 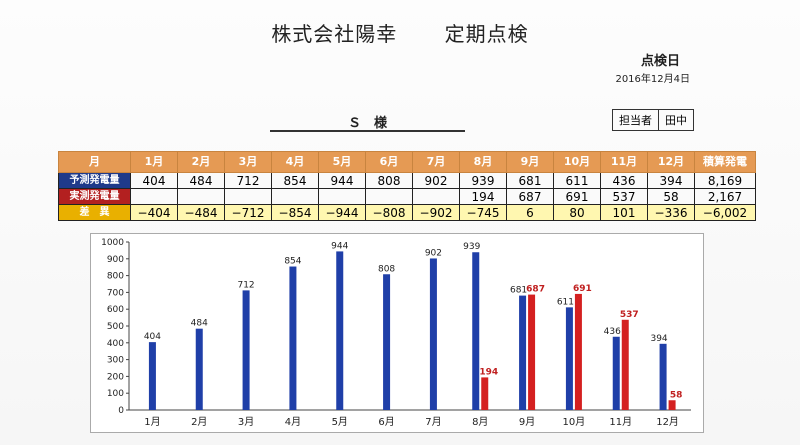 What do you see at coordinates (389, 180) in the screenshot?
I see `table-cell: 808` at bounding box center [389, 180].